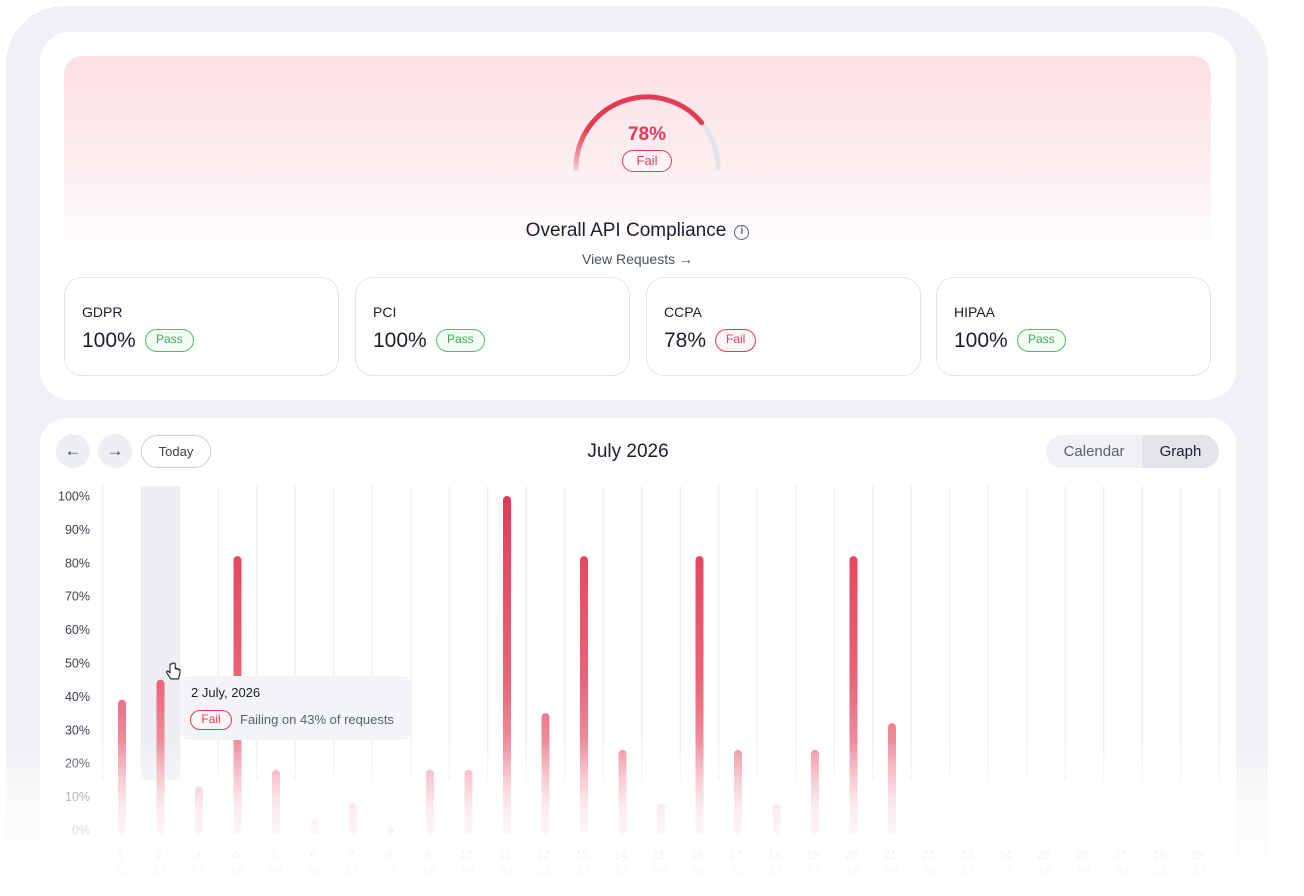 This screenshot has width=1304, height=896. What do you see at coordinates (544, 855) in the screenshot?
I see `x-tick-day: 12` at bounding box center [544, 855].